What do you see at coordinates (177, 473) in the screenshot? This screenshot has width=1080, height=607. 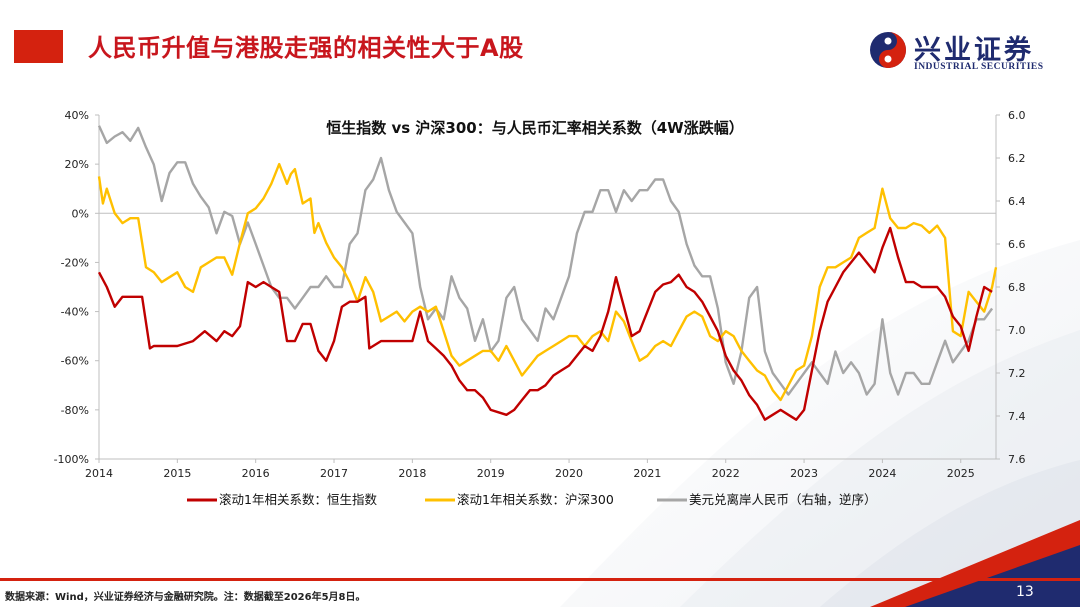 I see `x-tick-label: 2015` at bounding box center [177, 473].